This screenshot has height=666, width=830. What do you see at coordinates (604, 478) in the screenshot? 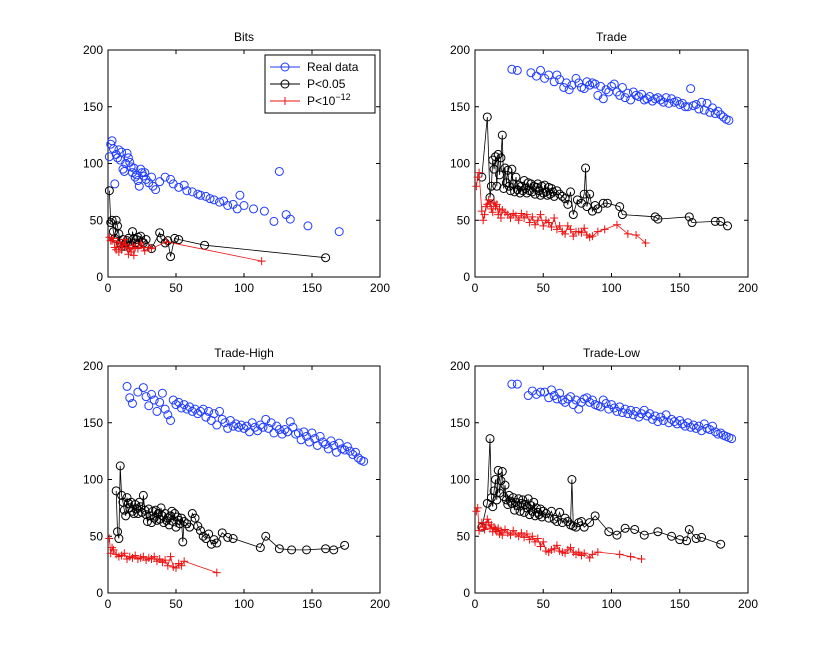
I see `panel-4: 0 50 100 150 200 0 50 100 150 200 Trade-Low` at bounding box center [604, 478].